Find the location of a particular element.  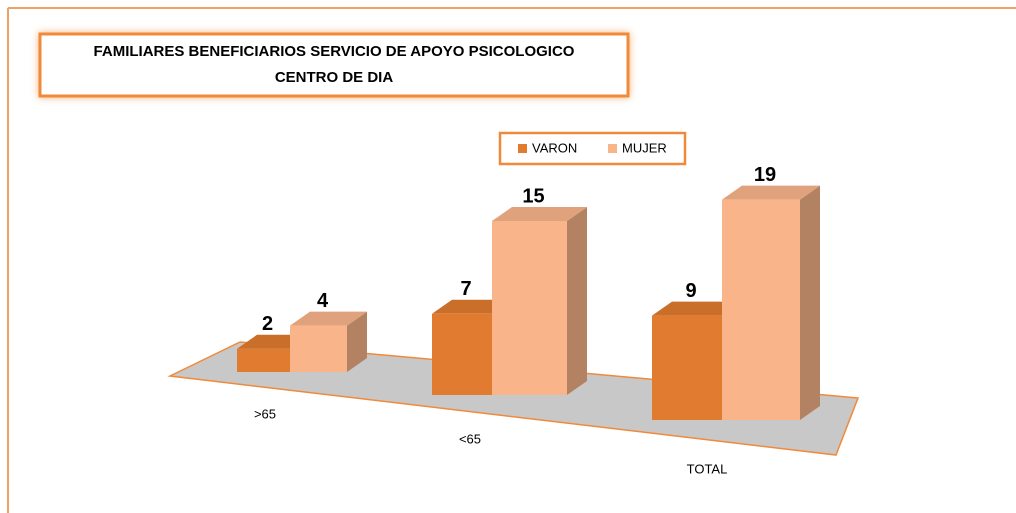

data-label: 4 is located at coordinates (323, 301).